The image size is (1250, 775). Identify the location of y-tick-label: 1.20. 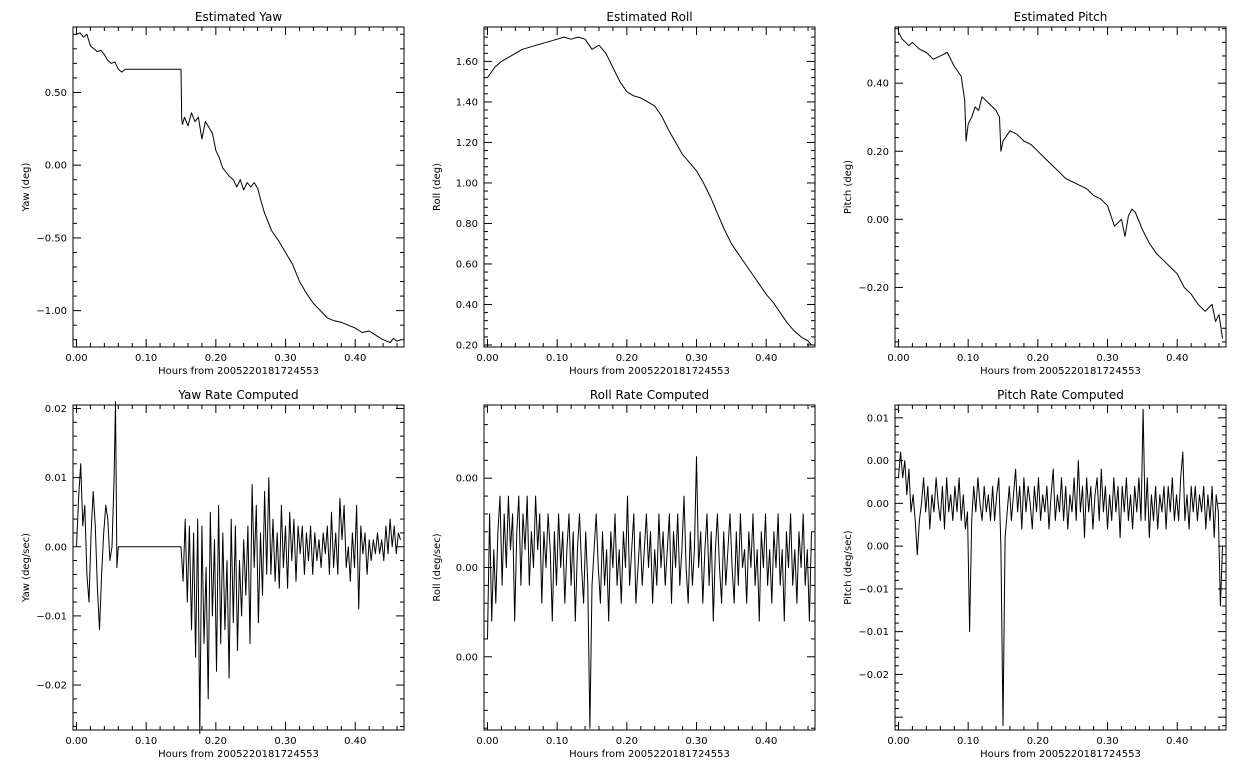
(467, 143).